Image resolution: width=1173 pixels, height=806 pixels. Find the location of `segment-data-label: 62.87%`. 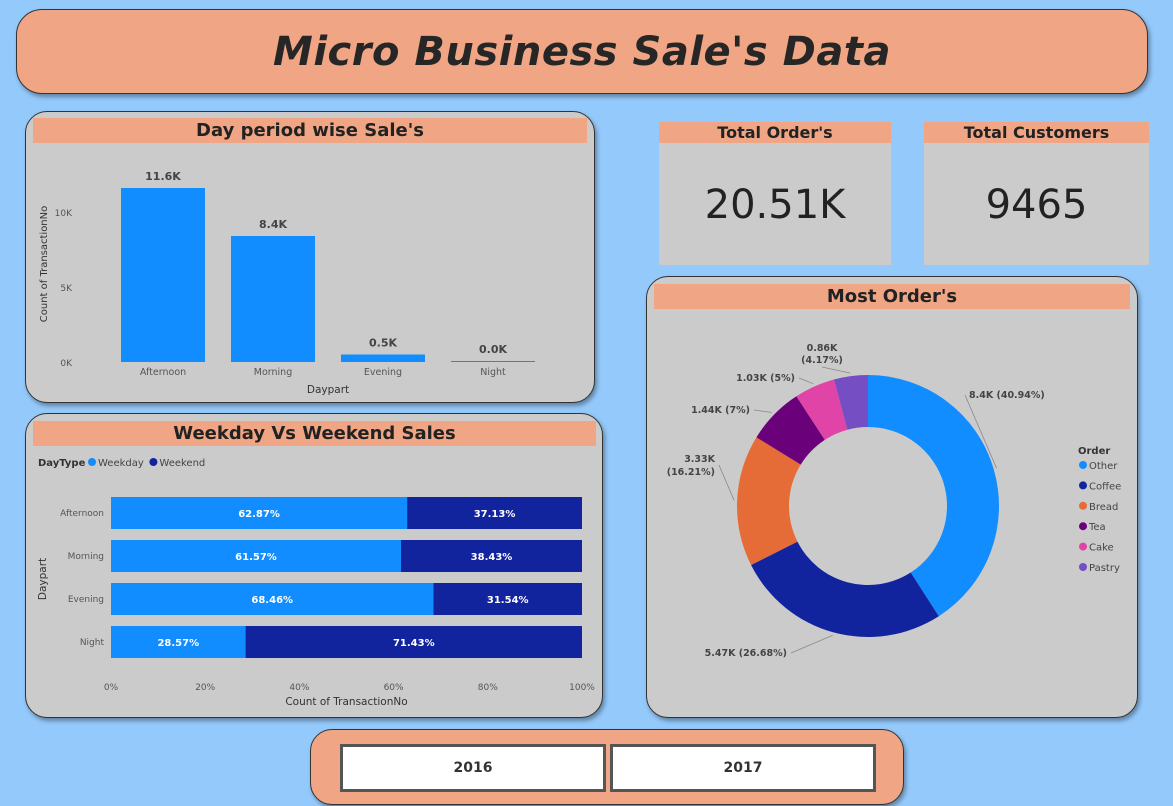

segment-data-label: 62.87% is located at coordinates (259, 514).